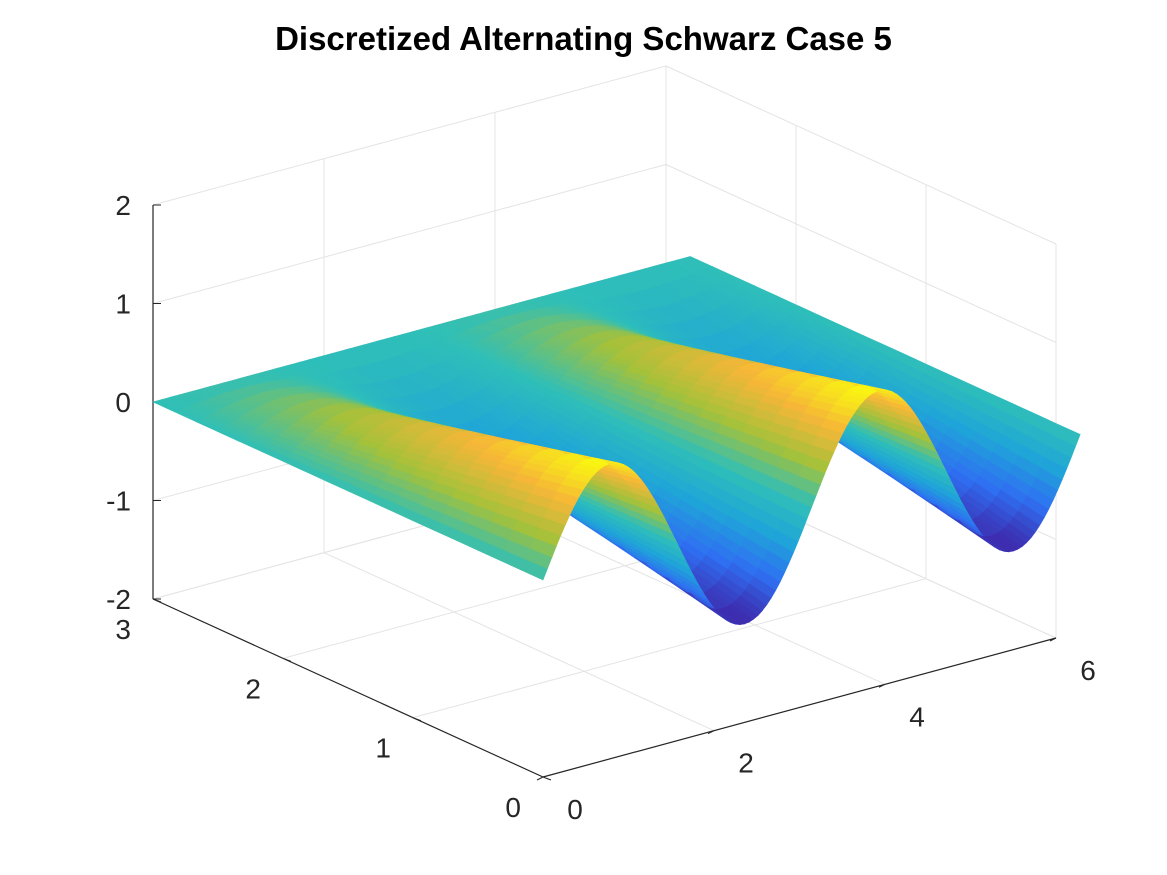 The width and height of the screenshot is (1167, 875). What do you see at coordinates (1088, 670) in the screenshot?
I see `x-tick-label: 6` at bounding box center [1088, 670].